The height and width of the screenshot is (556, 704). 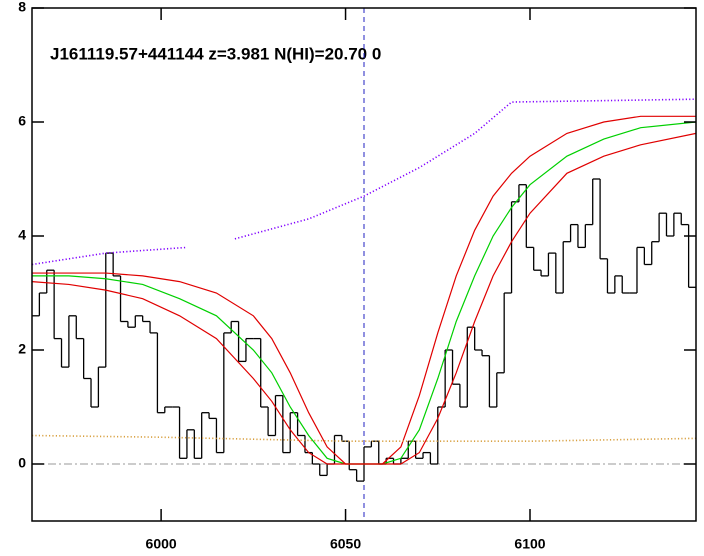 What do you see at coordinates (345, 544) in the screenshot?
I see `x-tick-label: 6050` at bounding box center [345, 544].